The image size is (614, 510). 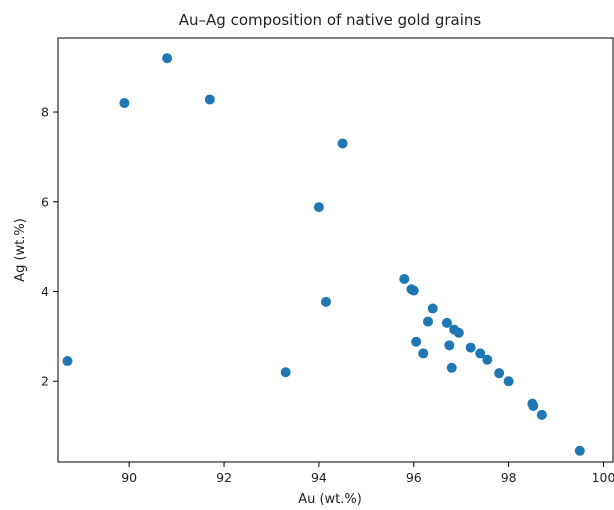 I want to click on y-tick-label: 2, so click(x=45, y=381).